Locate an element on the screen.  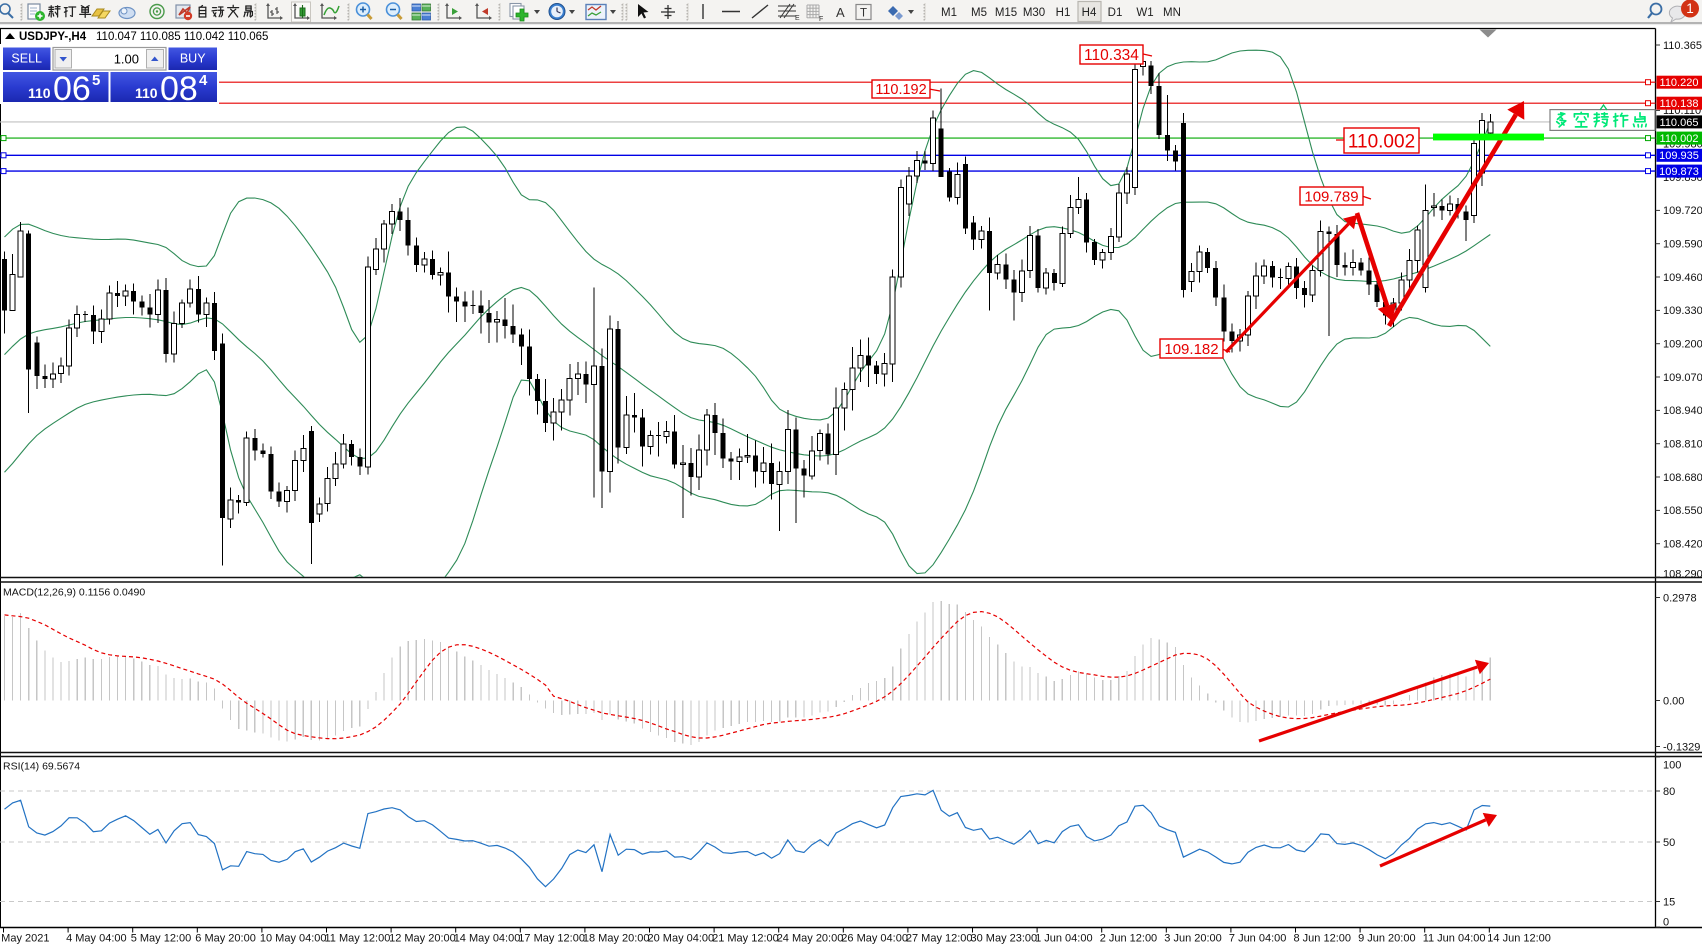
svg-text: 110.192 is located at coordinates (900, 90).